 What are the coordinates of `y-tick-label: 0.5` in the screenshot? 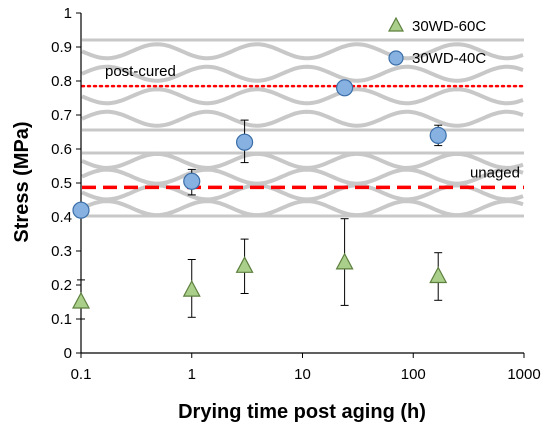 It's located at (61, 183).